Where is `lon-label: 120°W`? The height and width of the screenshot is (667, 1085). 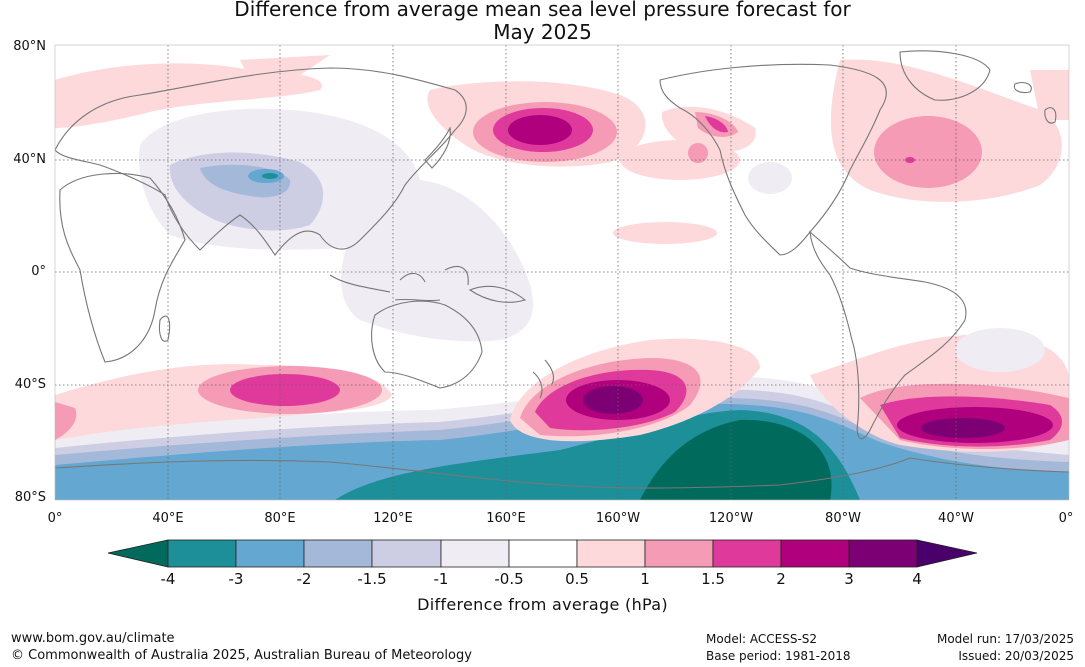 lon-label: 120°W is located at coordinates (731, 518).